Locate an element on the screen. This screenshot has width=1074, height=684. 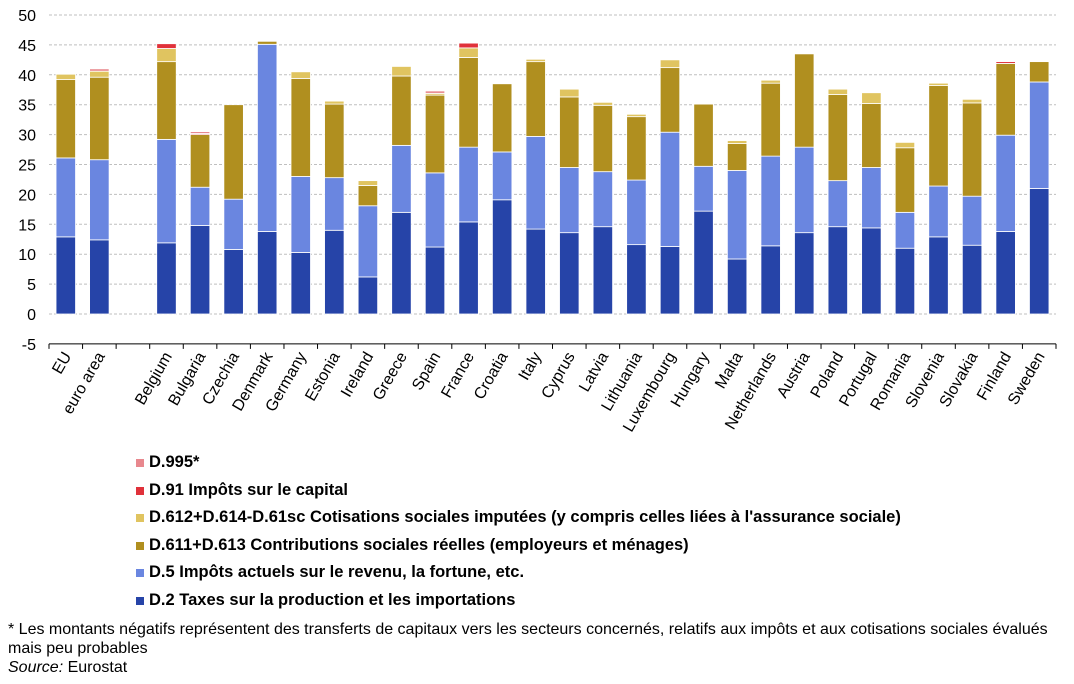
y-tick-label: 20 is located at coordinates (27, 195).